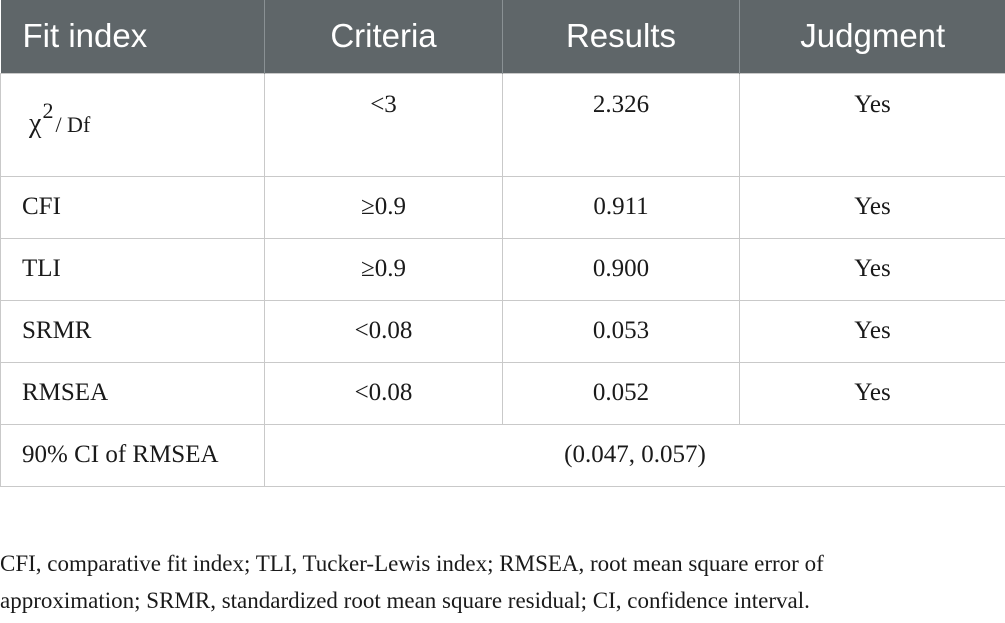 The height and width of the screenshot is (623, 1005). Describe the element at coordinates (132, 455) in the screenshot. I see `cell-fit-index: 90% CI of RMSEA` at that location.